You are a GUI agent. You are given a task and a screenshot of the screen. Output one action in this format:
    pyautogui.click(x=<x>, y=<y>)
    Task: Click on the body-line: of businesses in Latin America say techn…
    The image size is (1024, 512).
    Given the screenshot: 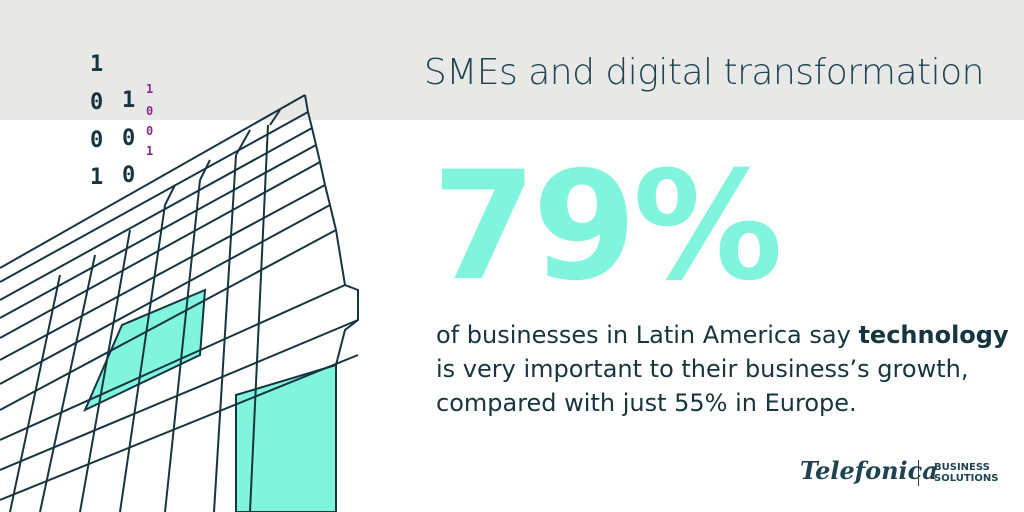 What is the action you would take?
    pyautogui.click(x=722, y=335)
    